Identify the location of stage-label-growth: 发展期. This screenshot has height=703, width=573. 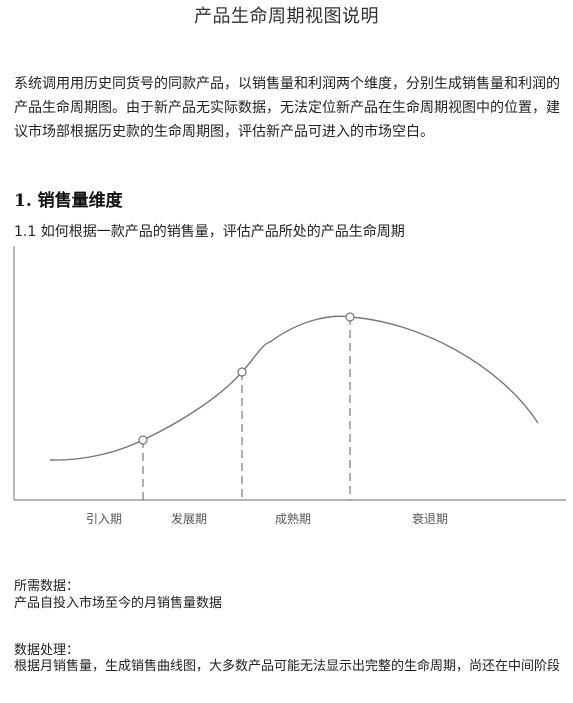
(189, 518).